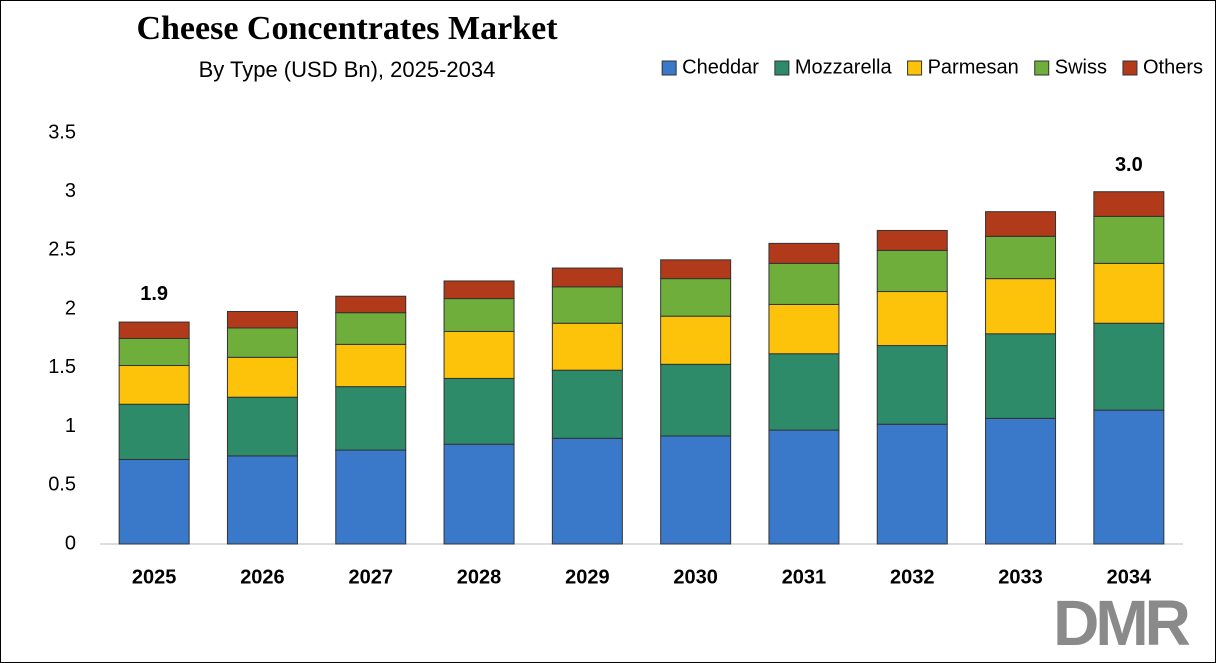  I want to click on y-tick-label: 0, so click(70, 543).